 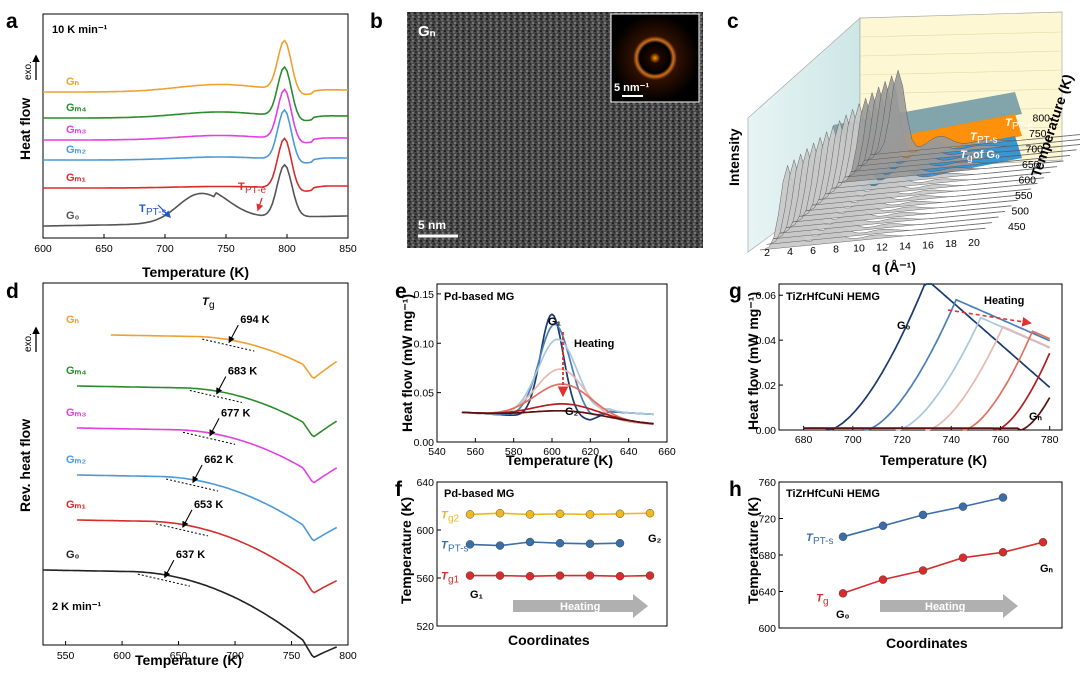 What do you see at coordinates (766, 341) in the screenshot?
I see `panel-g-ytick-label: 0.04` at bounding box center [766, 341].